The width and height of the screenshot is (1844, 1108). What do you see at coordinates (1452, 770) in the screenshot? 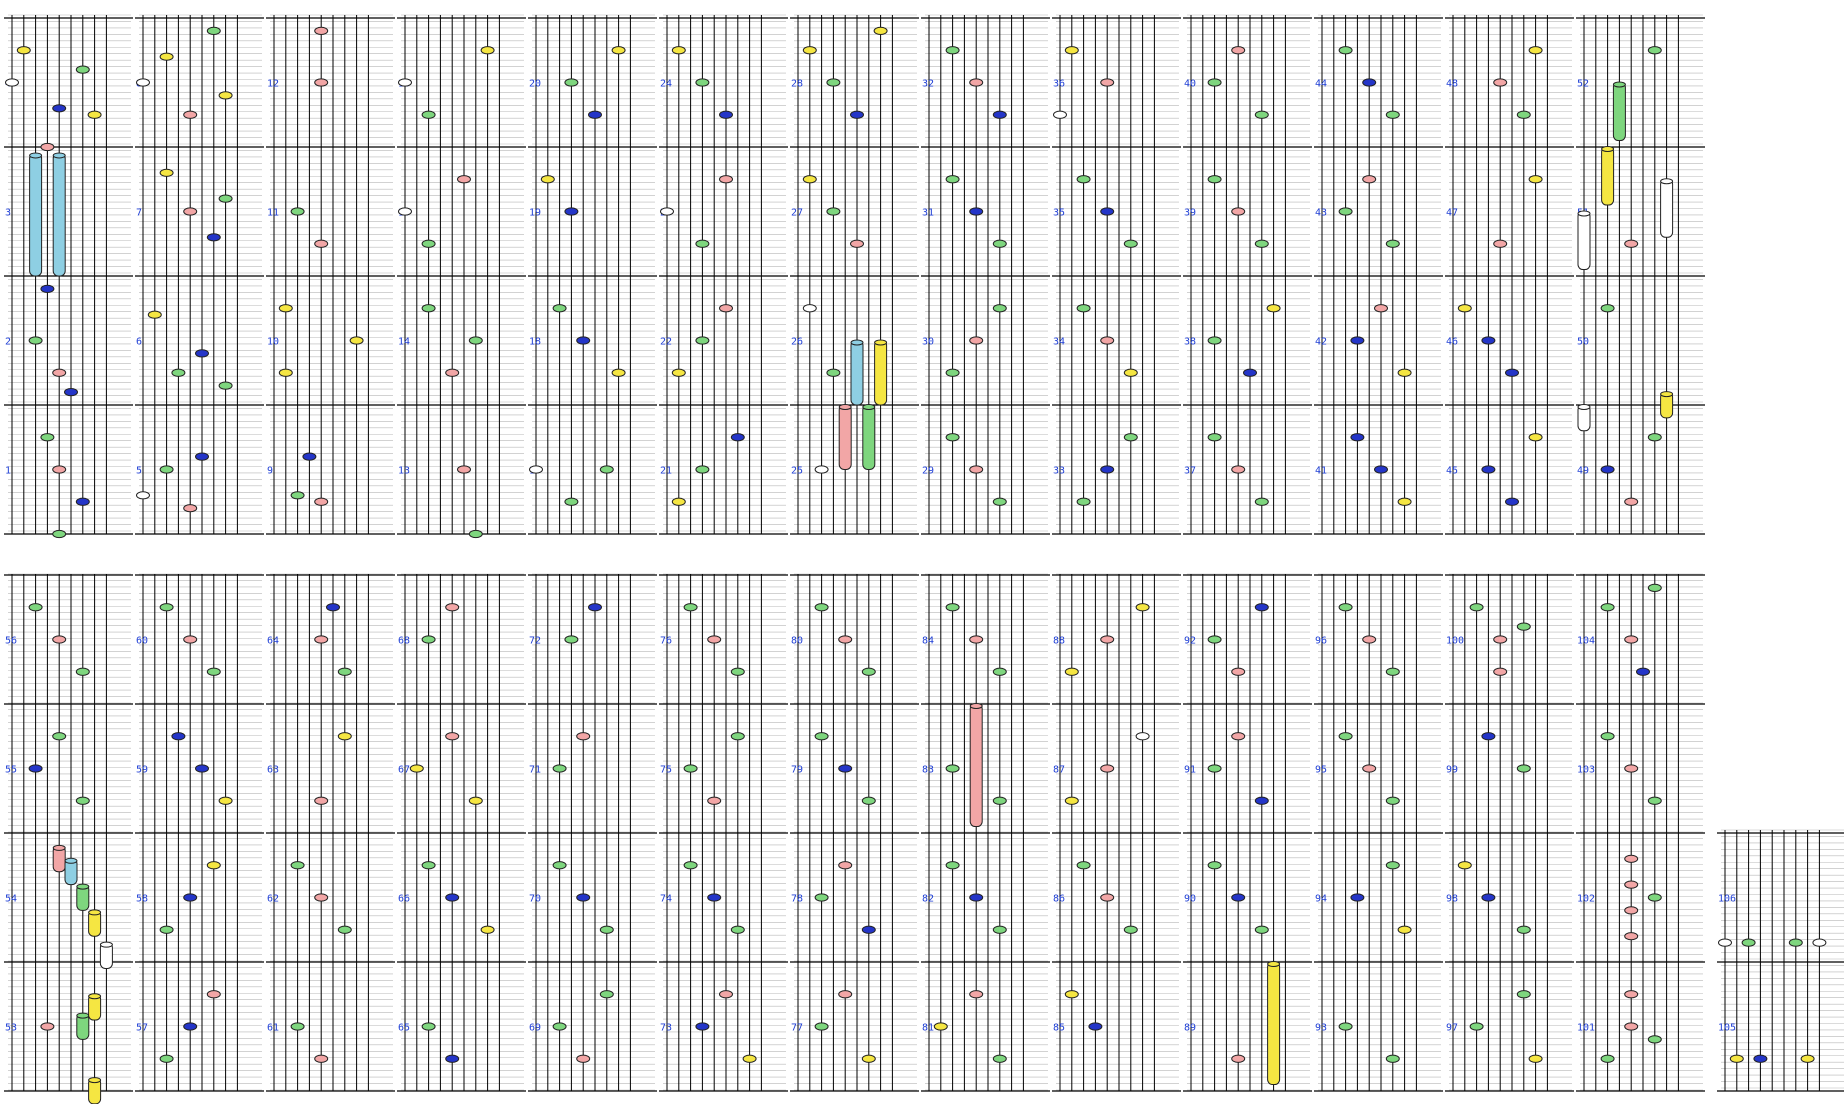
I see `measure-number: 99` at bounding box center [1452, 770].